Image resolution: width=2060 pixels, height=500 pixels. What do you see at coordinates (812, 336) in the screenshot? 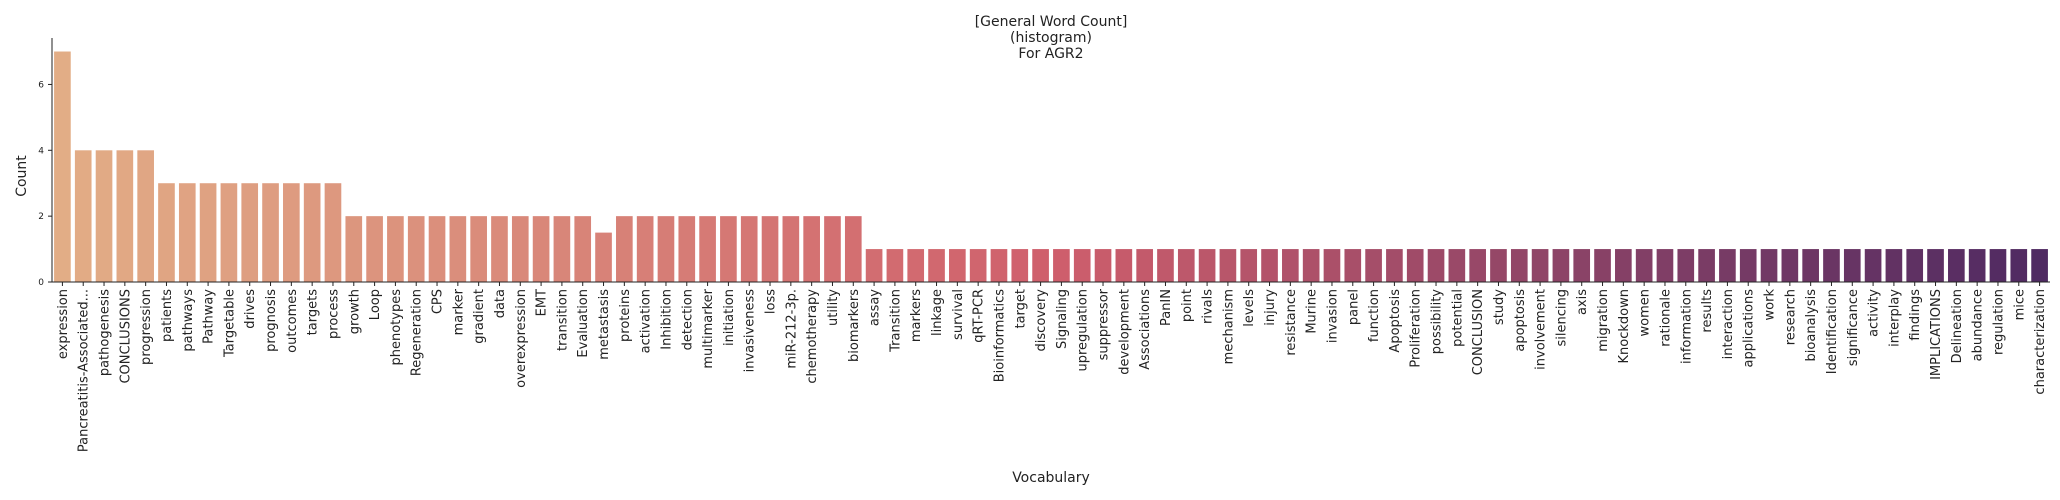
I see `x-tick-label-36: chemotherapy` at bounding box center [812, 336].